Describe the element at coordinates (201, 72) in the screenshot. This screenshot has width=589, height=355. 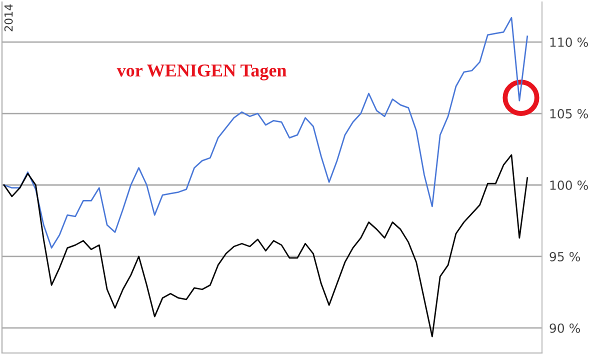
I see `annotation: vor WENIGEN Tagen` at that location.